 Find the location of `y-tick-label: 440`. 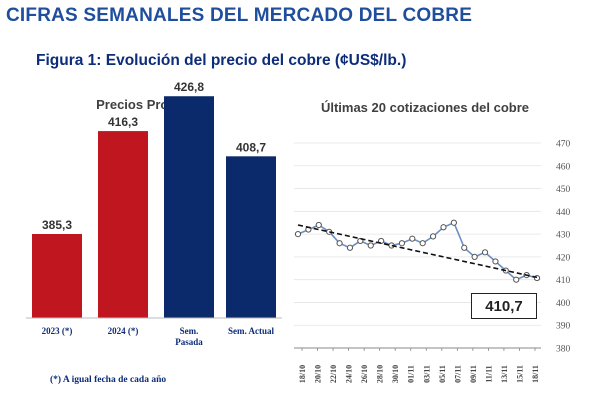

y-tick-label: 440 is located at coordinates (563, 213).